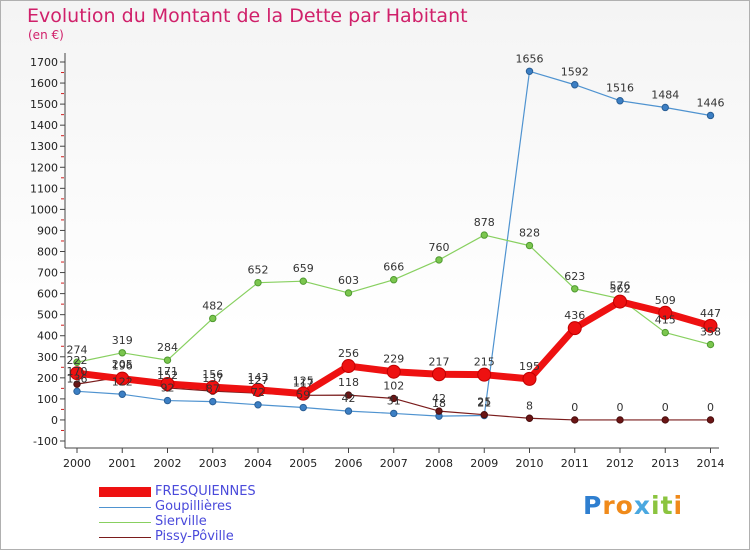  I want to click on data-label-sierville: 482, so click(212, 305).